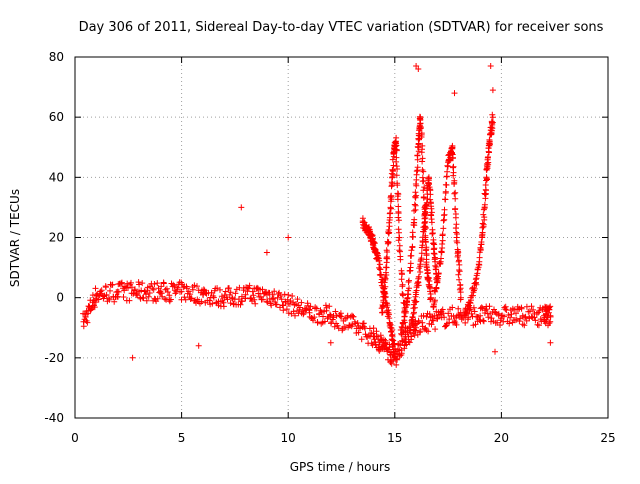  I want to click on x-tick-label: 5, so click(182, 438).